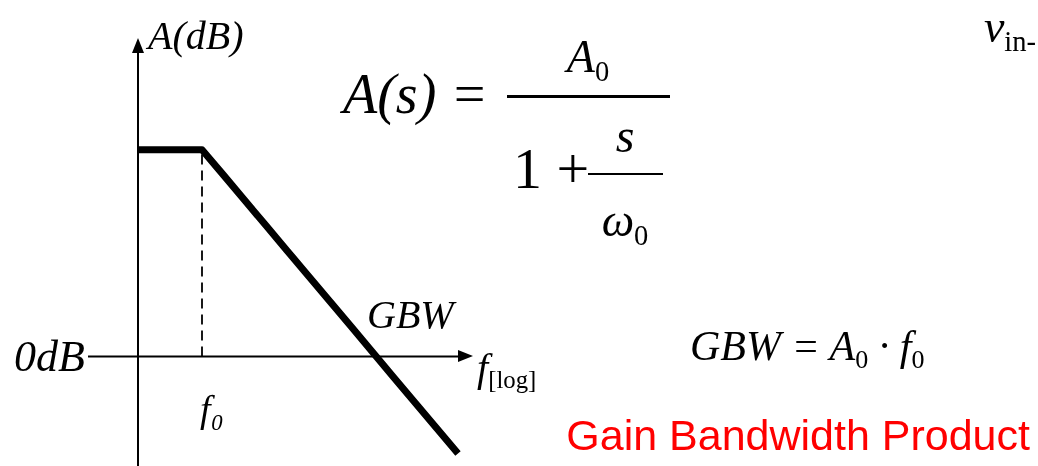  Describe the element at coordinates (212, 409) in the screenshot. I see `annotation: f₀` at that location.